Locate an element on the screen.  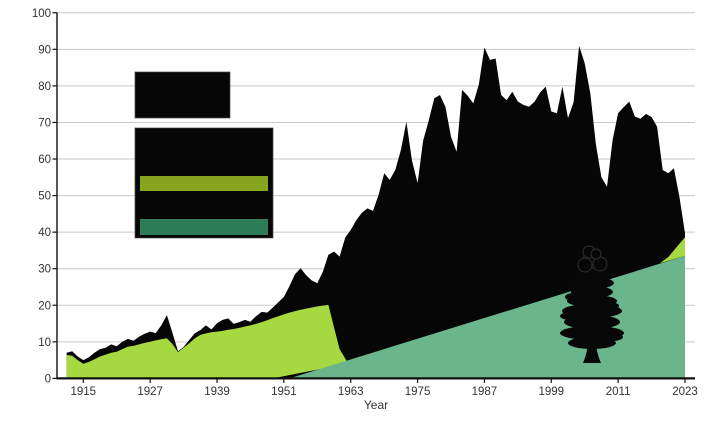
x-tick-label-1927: 1927 is located at coordinates (150, 392).